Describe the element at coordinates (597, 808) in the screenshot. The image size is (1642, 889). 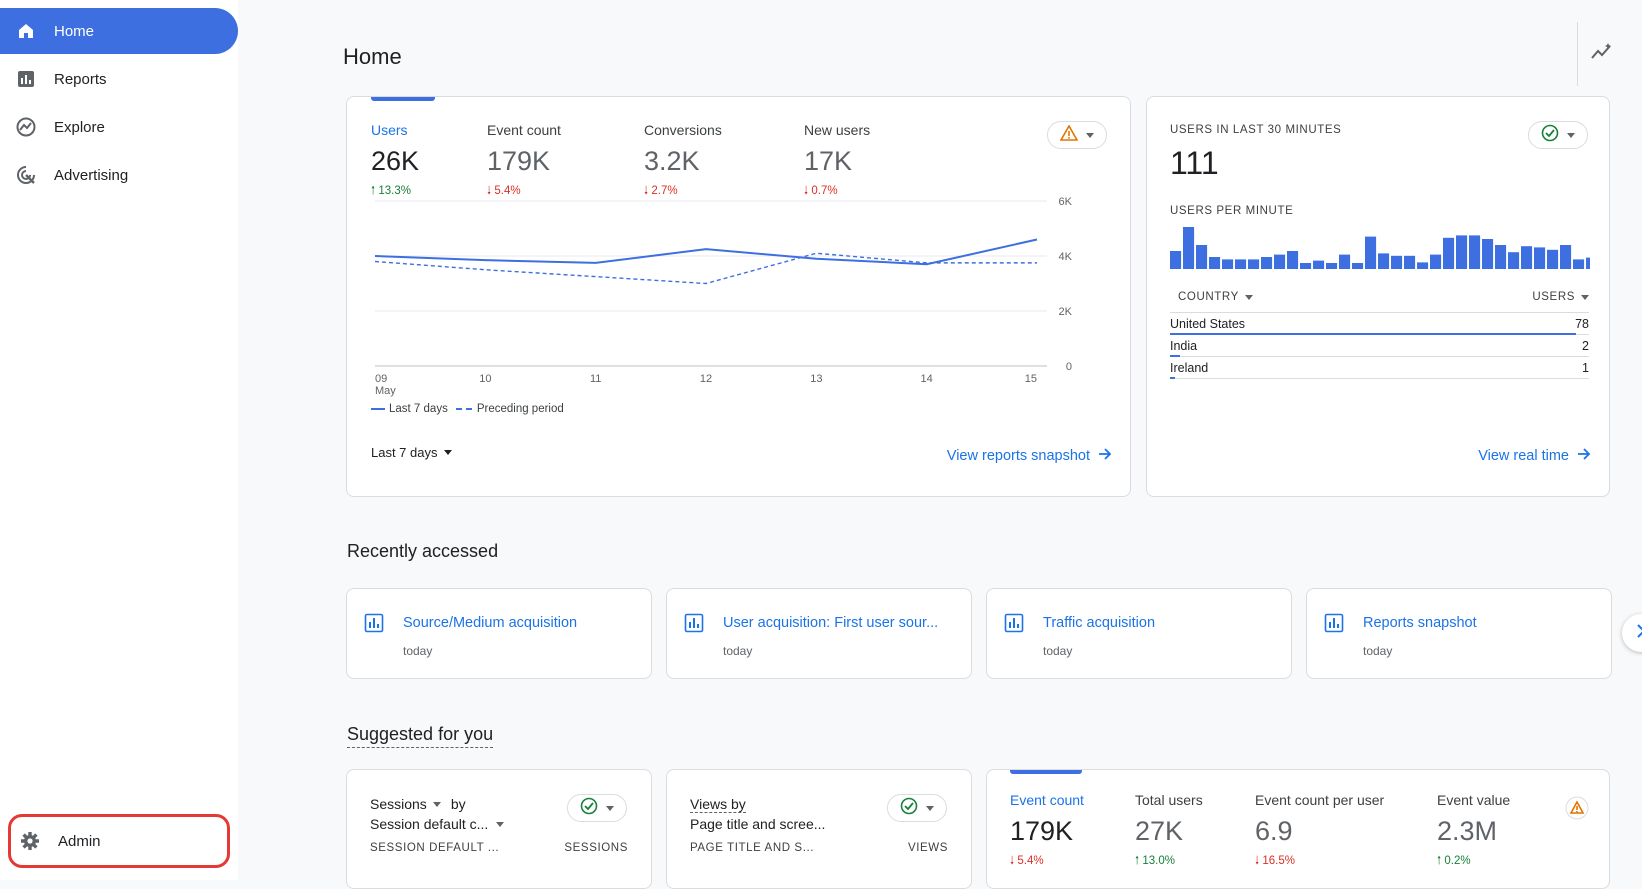
I see `sessions-status-dropdown` at that location.